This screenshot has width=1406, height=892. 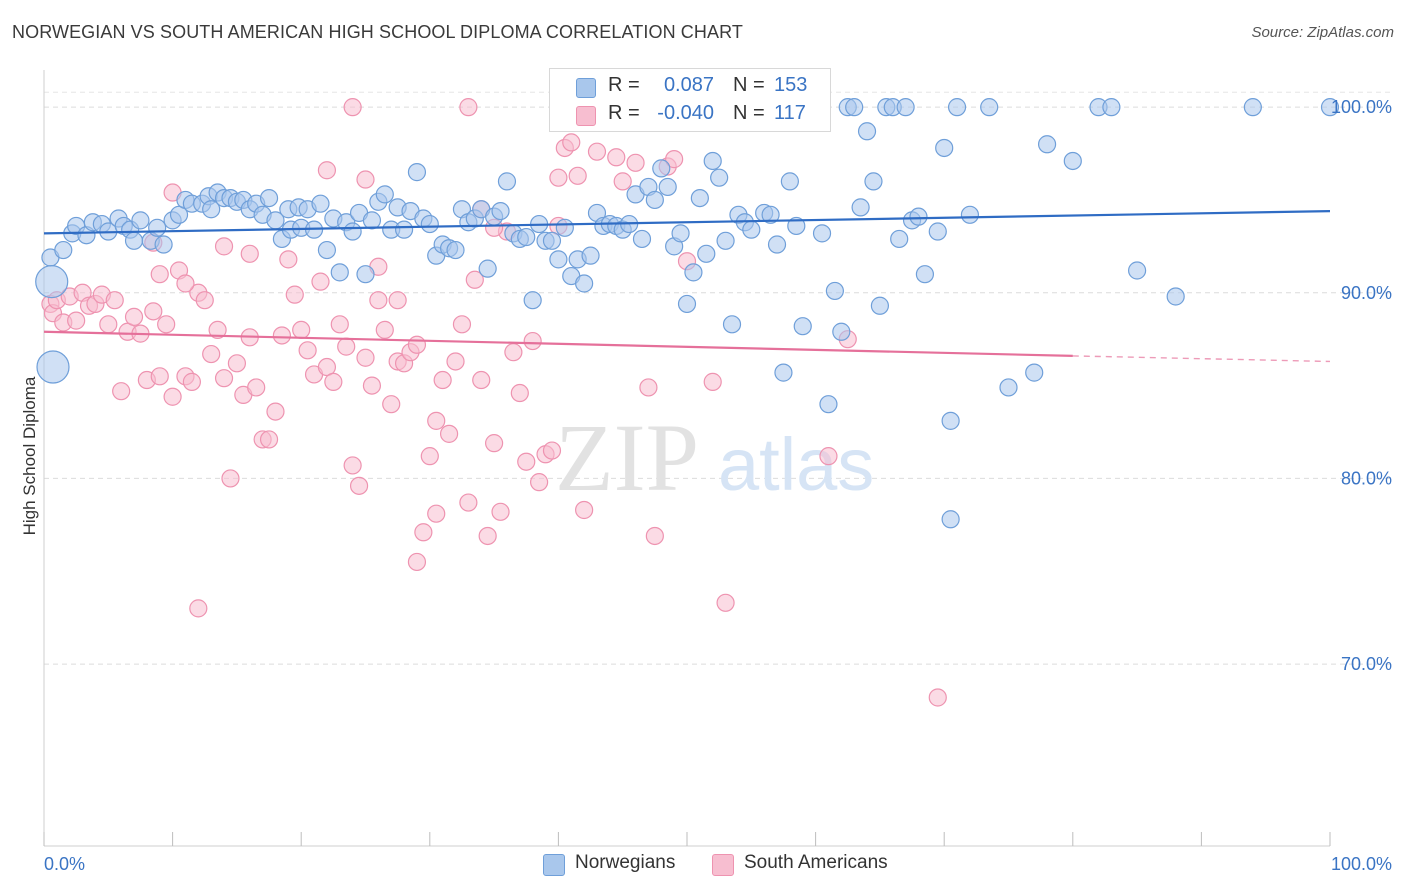 What do you see at coordinates (796, 464) in the screenshot?
I see `watermark-atlas: atlas` at bounding box center [796, 464].